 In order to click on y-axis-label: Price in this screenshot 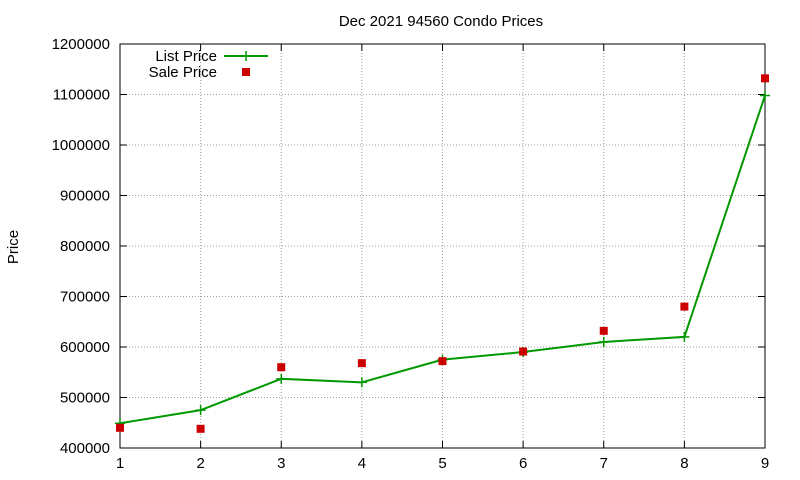, I will do `click(13, 247)`.